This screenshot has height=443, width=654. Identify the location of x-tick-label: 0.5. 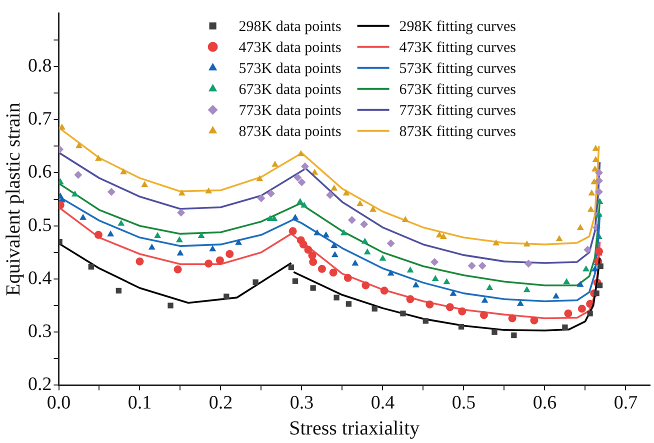
(464, 403).